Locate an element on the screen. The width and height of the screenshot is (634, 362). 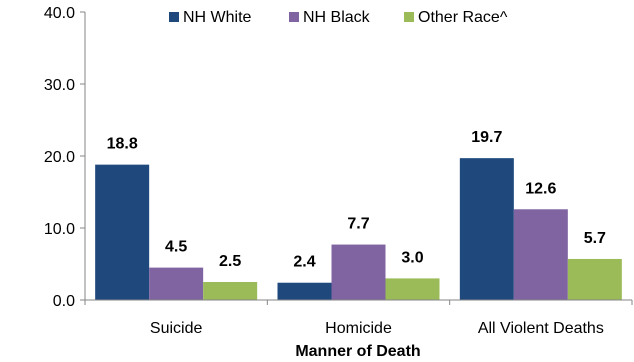
data-label: 2.5 is located at coordinates (230, 261).